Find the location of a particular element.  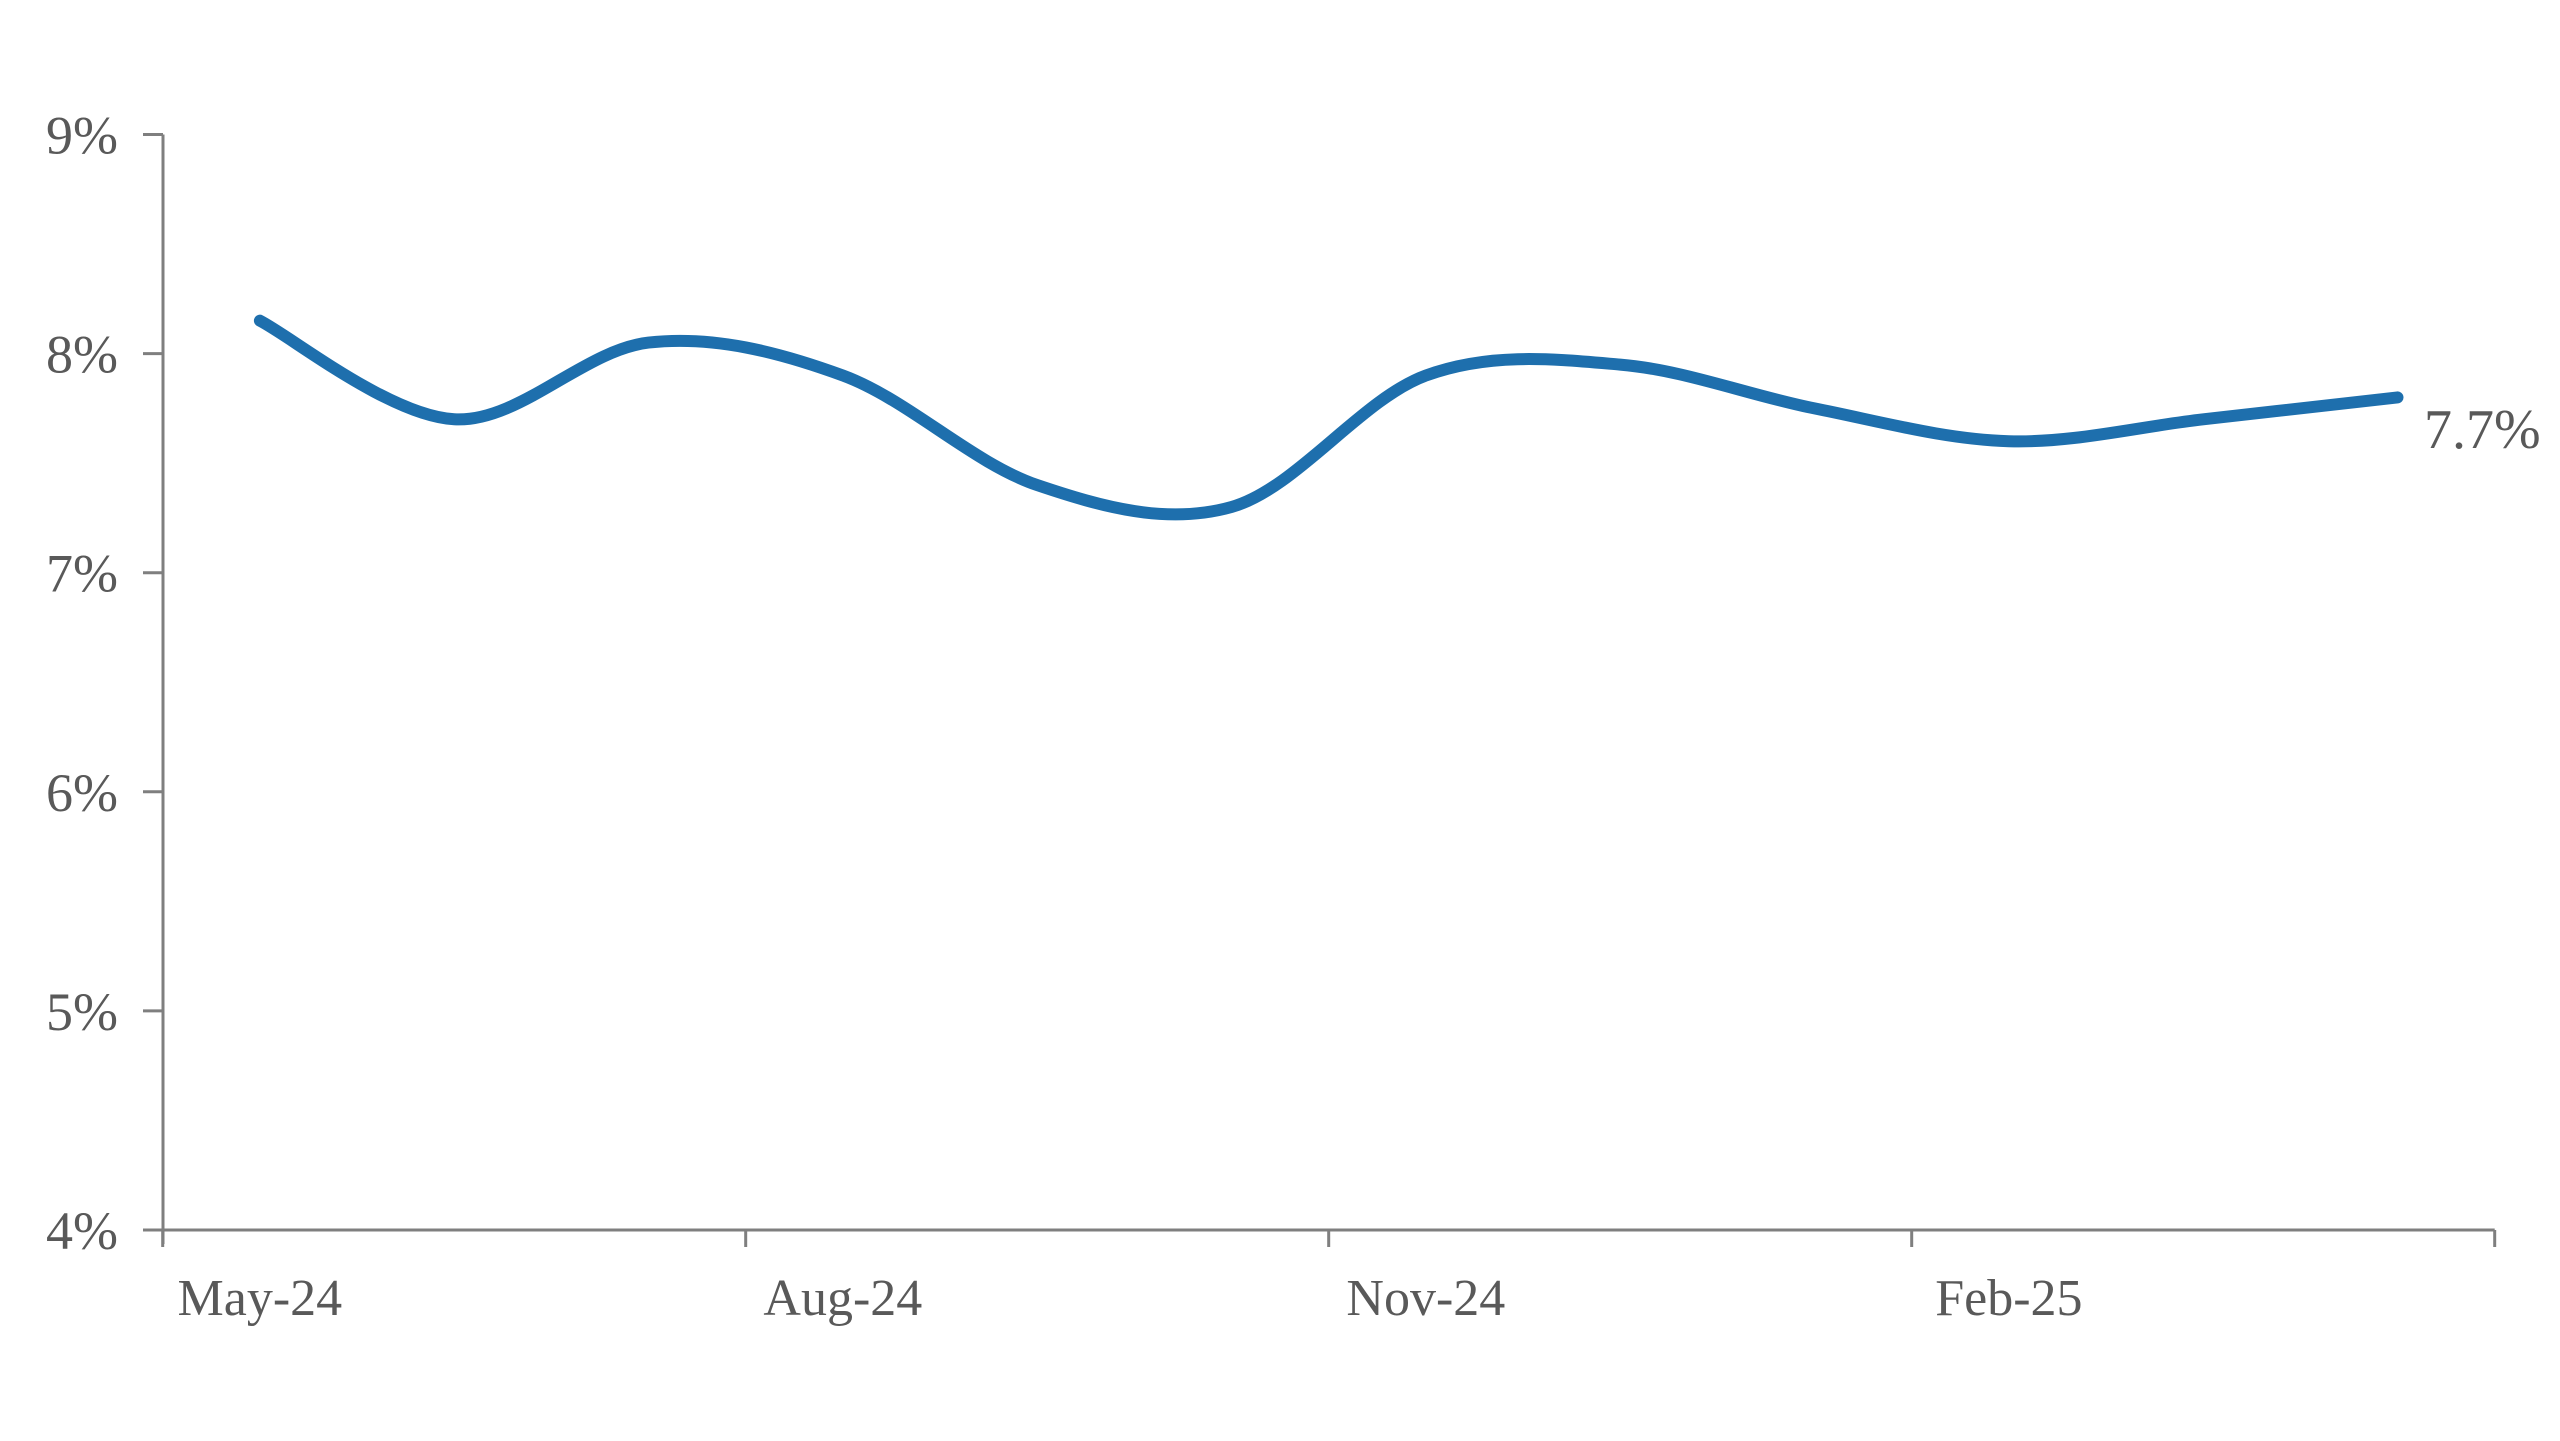

y-axis-tick-label: 8% is located at coordinates (82, 355).